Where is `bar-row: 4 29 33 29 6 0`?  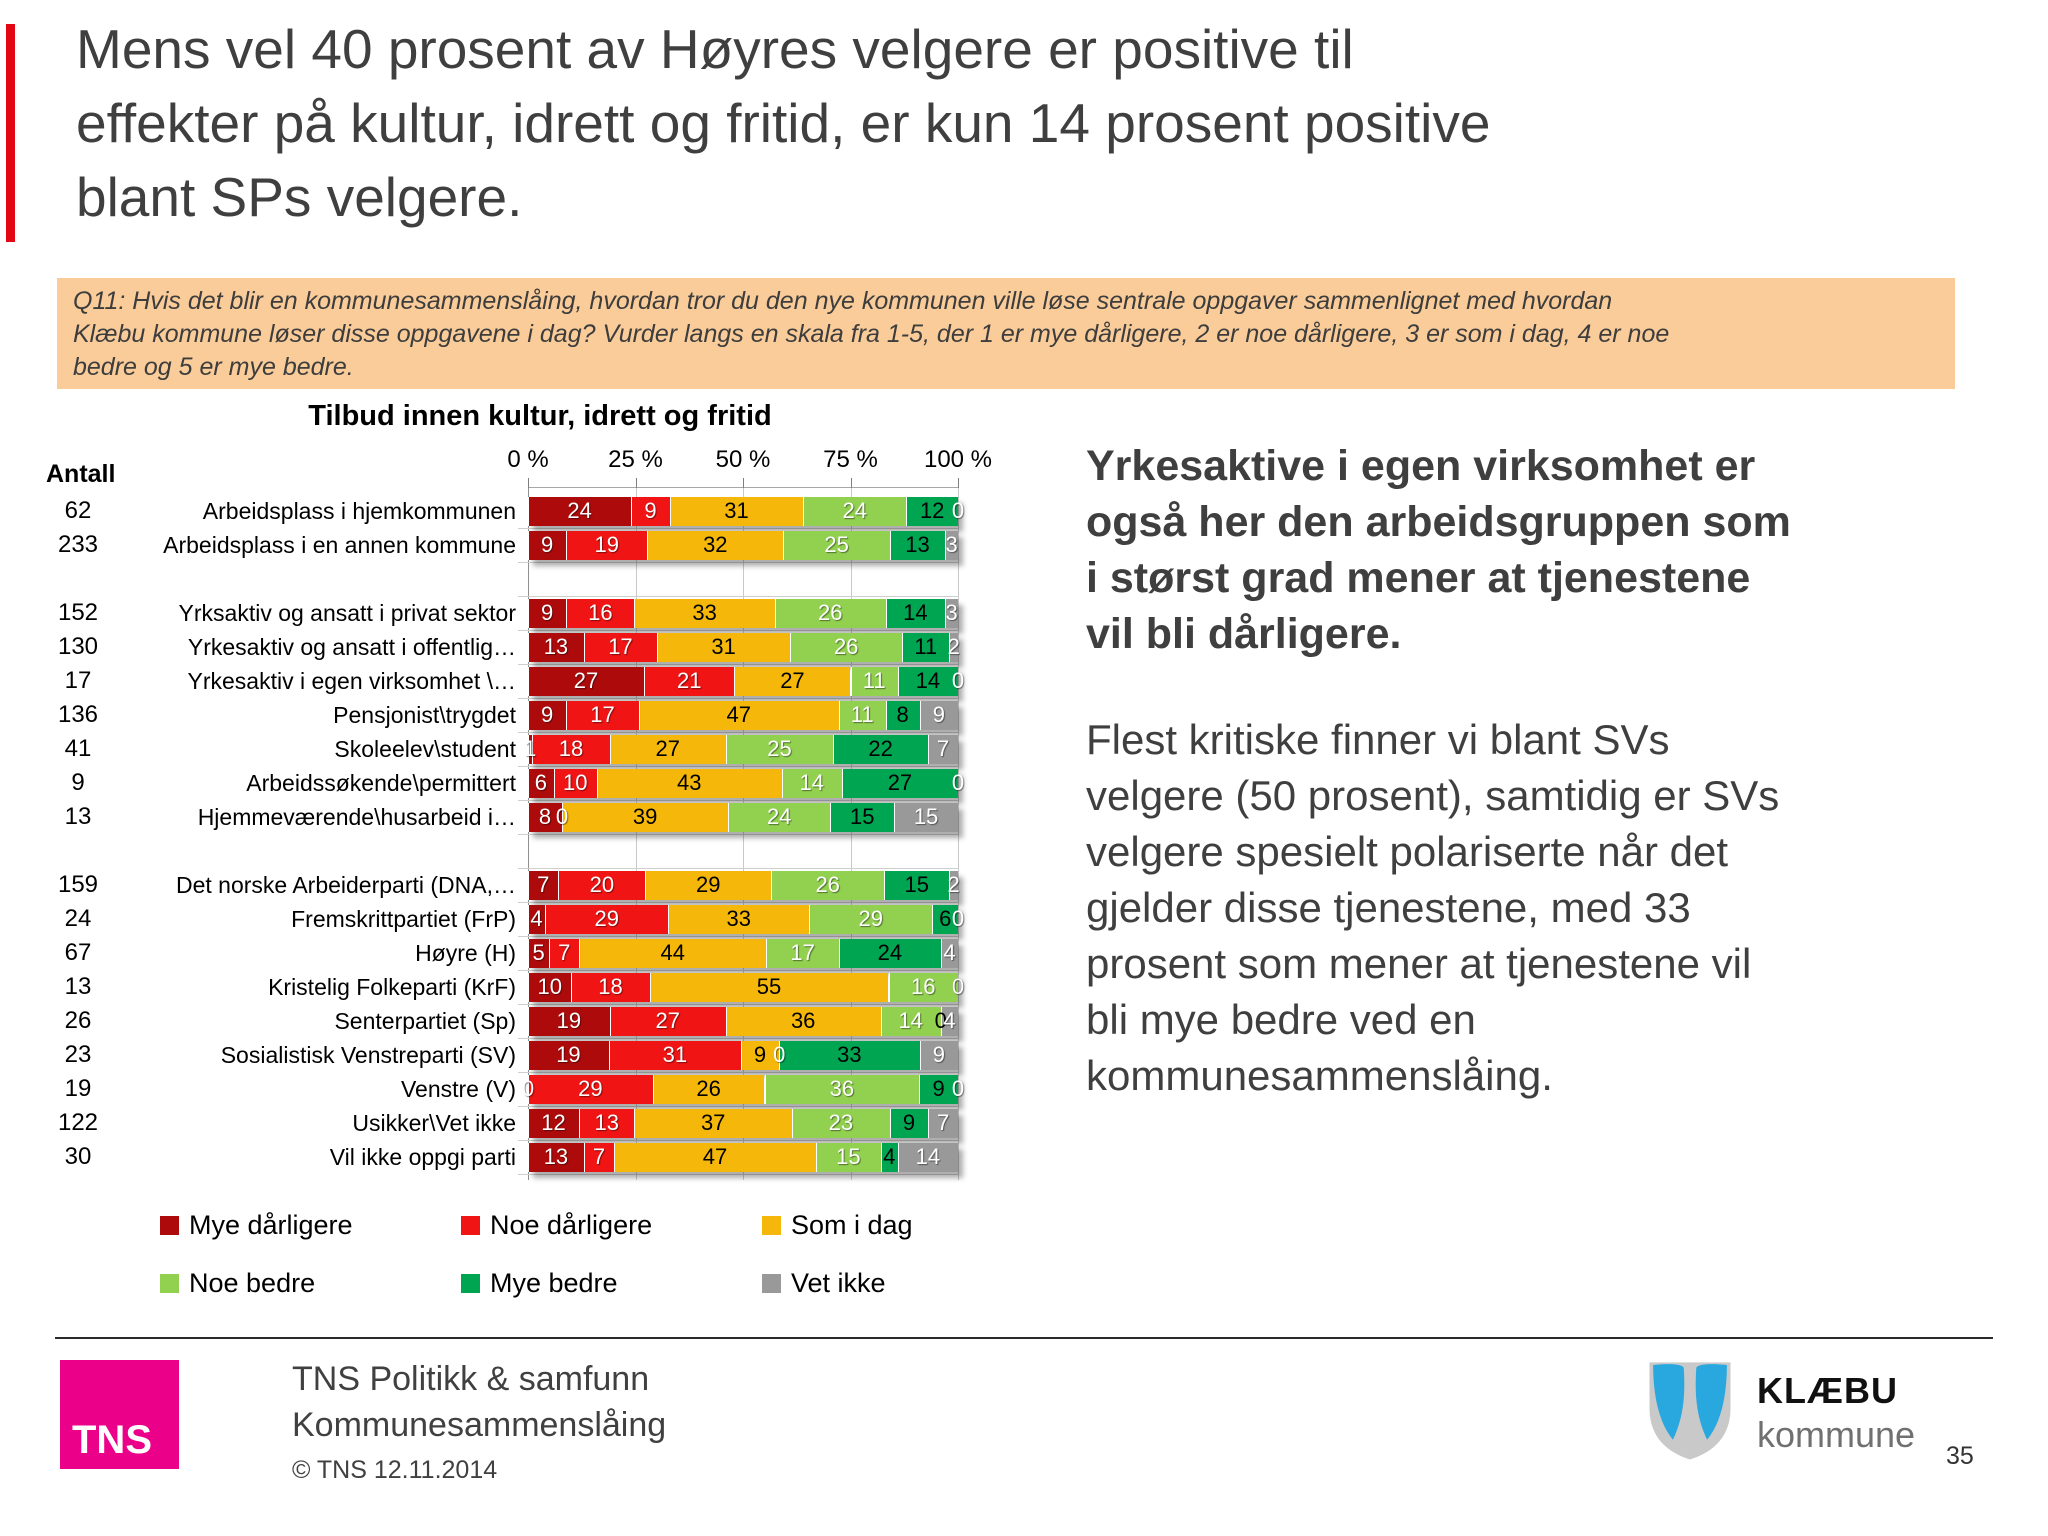
bar-row: 4 29 33 29 6 0 is located at coordinates (741, 920).